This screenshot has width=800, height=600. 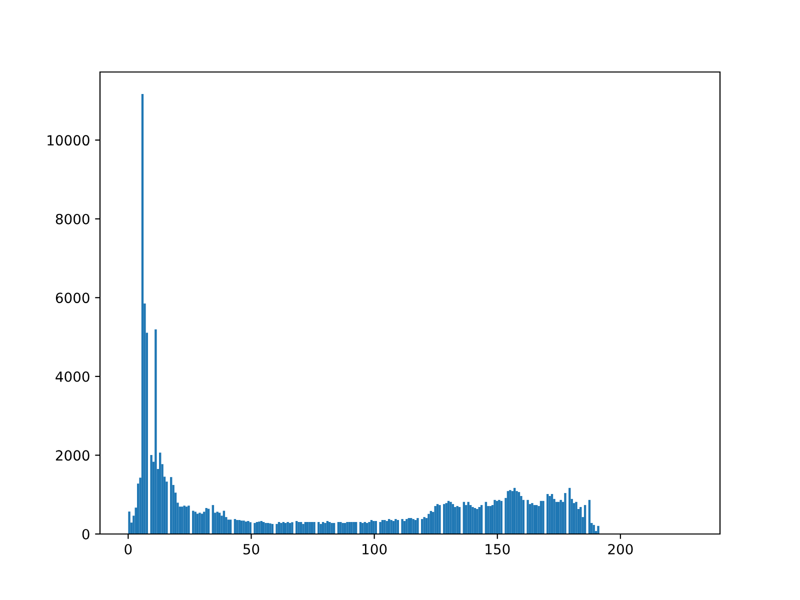 I want to click on y-tick-label: 6000, so click(x=73, y=298).